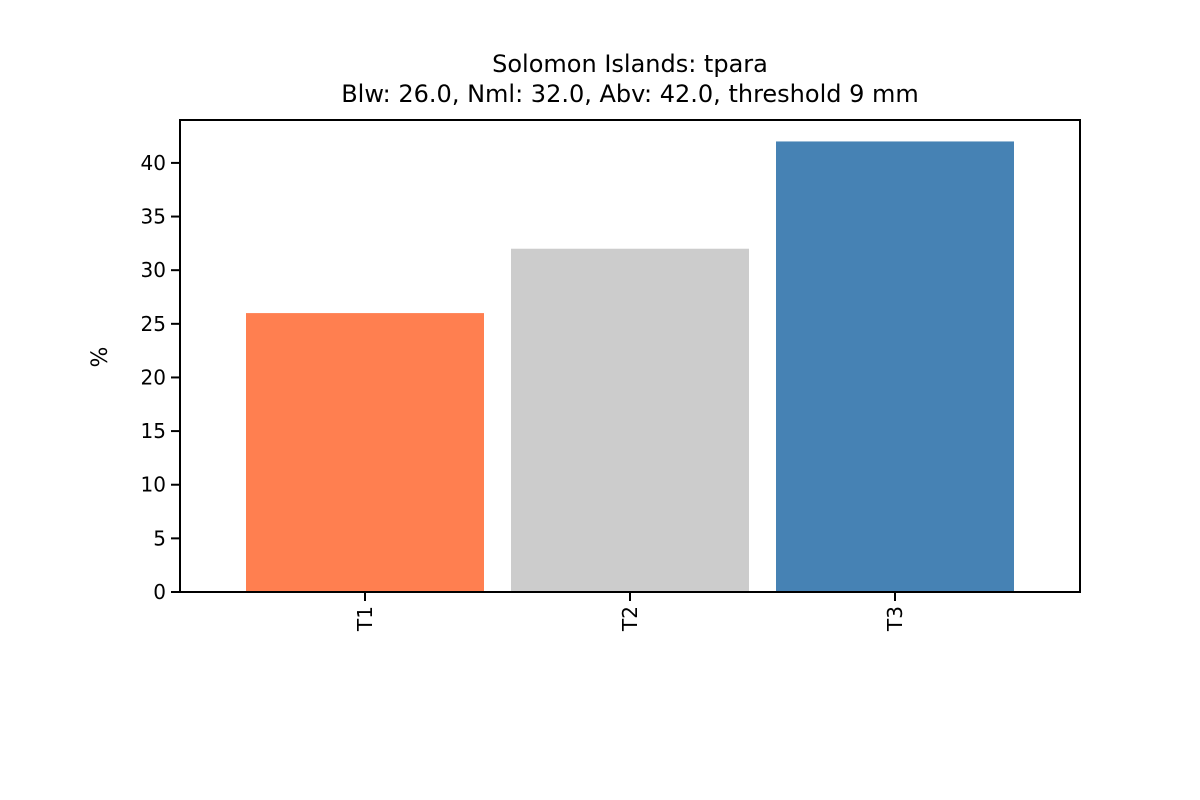 The image size is (1200, 800). I want to click on y-tick-label: 0, so click(159, 592).